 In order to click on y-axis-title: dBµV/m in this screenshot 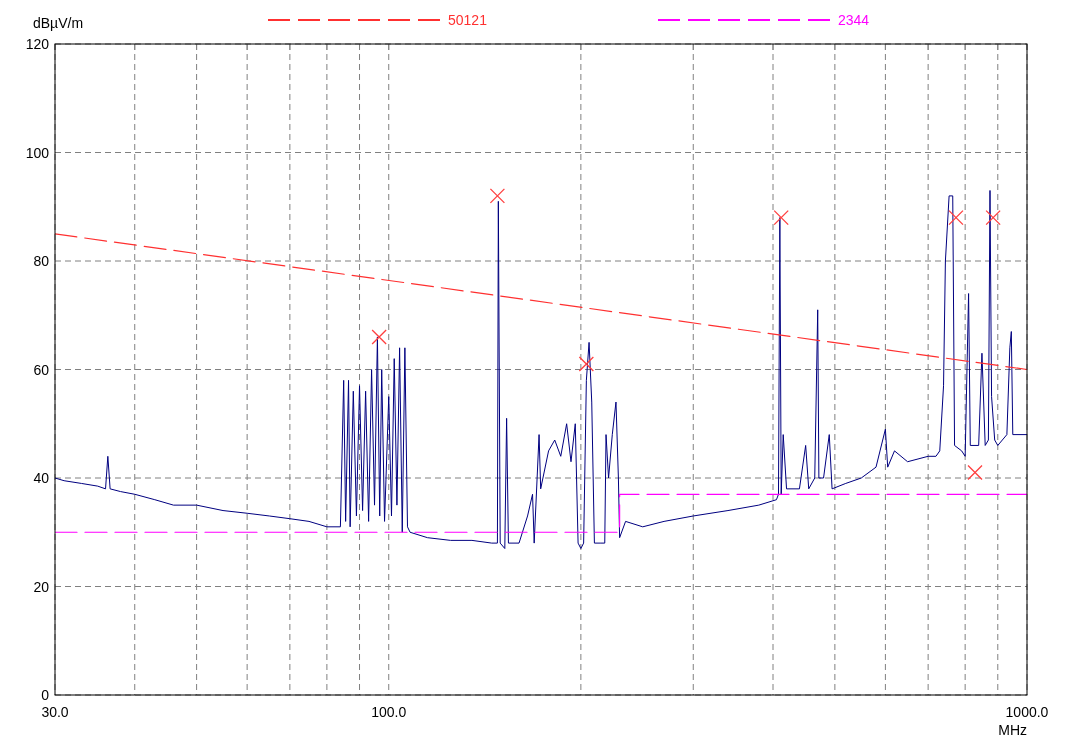, I will do `click(58, 23)`.